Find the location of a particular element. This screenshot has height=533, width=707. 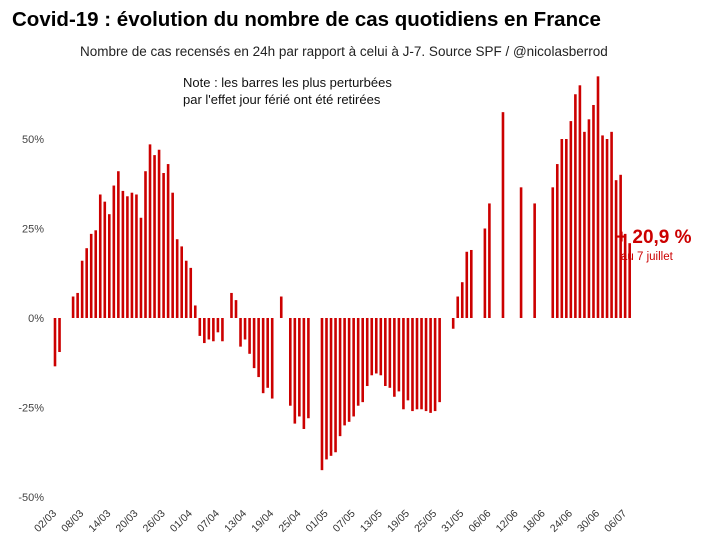

x-tick-label: 24/06 is located at coordinates (561, 520).